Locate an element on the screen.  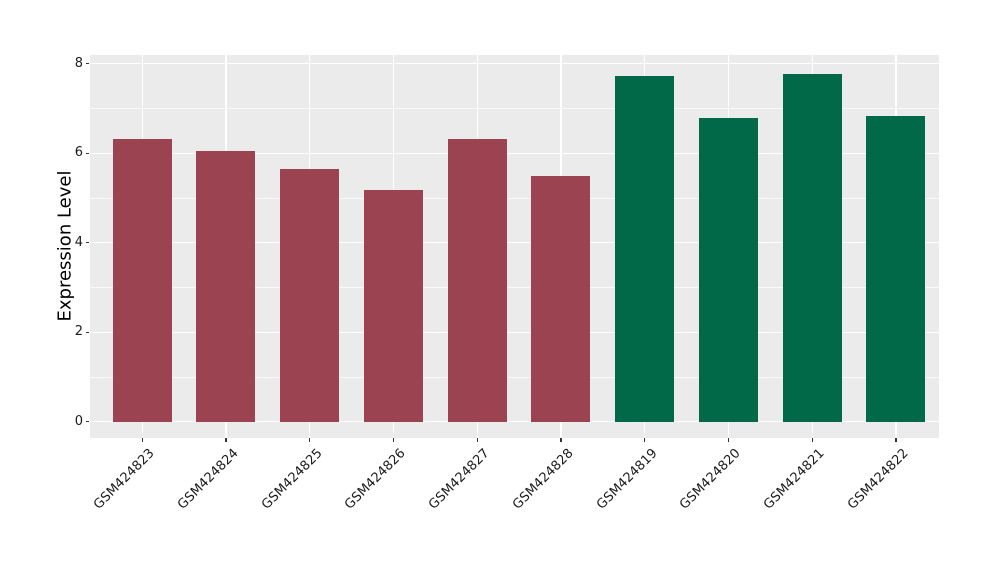
y-tick-label: 0 is located at coordinates (78, 421).